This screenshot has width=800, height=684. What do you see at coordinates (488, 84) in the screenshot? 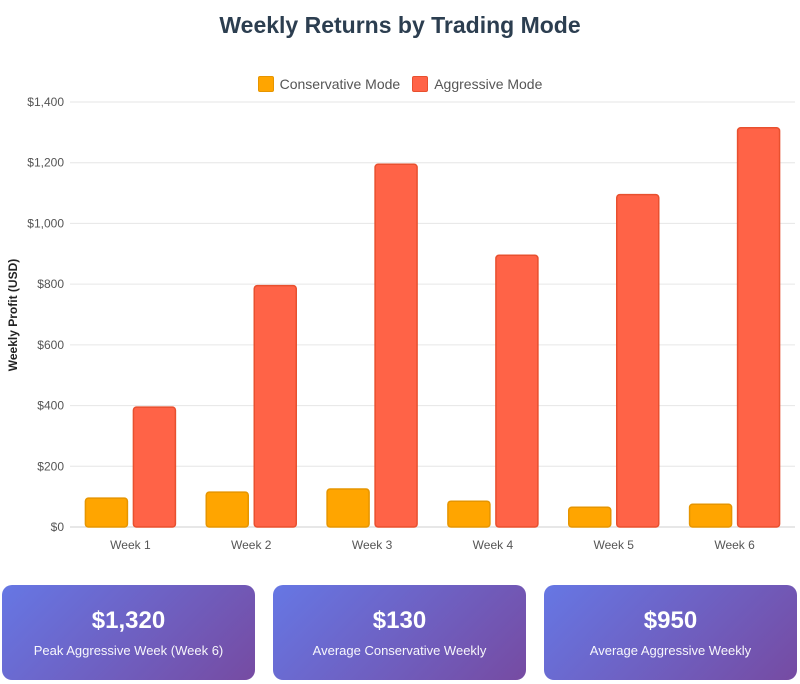
I see `legend-label-aggressive: Aggressive Mode` at bounding box center [488, 84].